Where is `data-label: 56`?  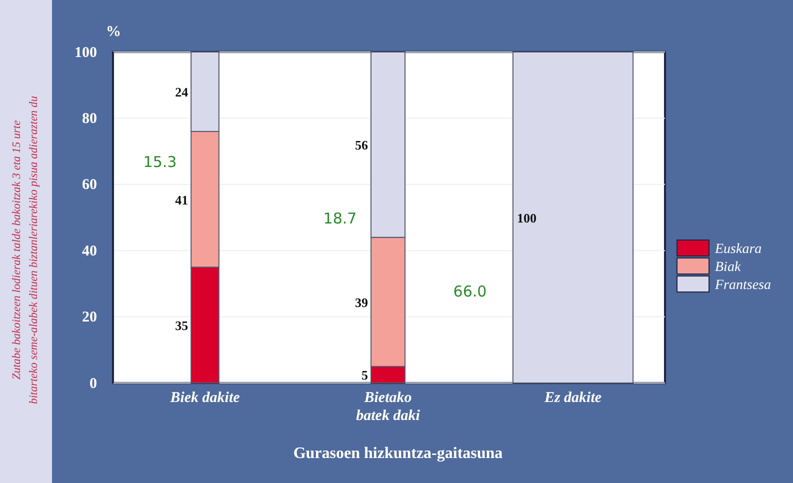
data-label: 56 is located at coordinates (361, 145).